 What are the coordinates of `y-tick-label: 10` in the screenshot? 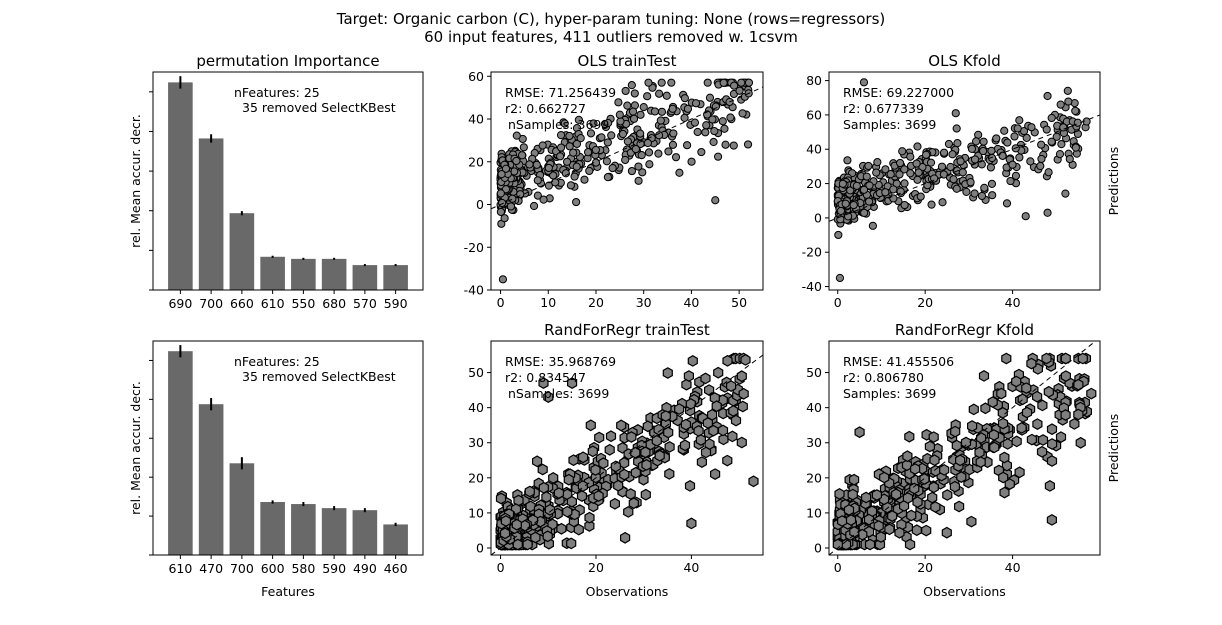 It's located at (476, 512).